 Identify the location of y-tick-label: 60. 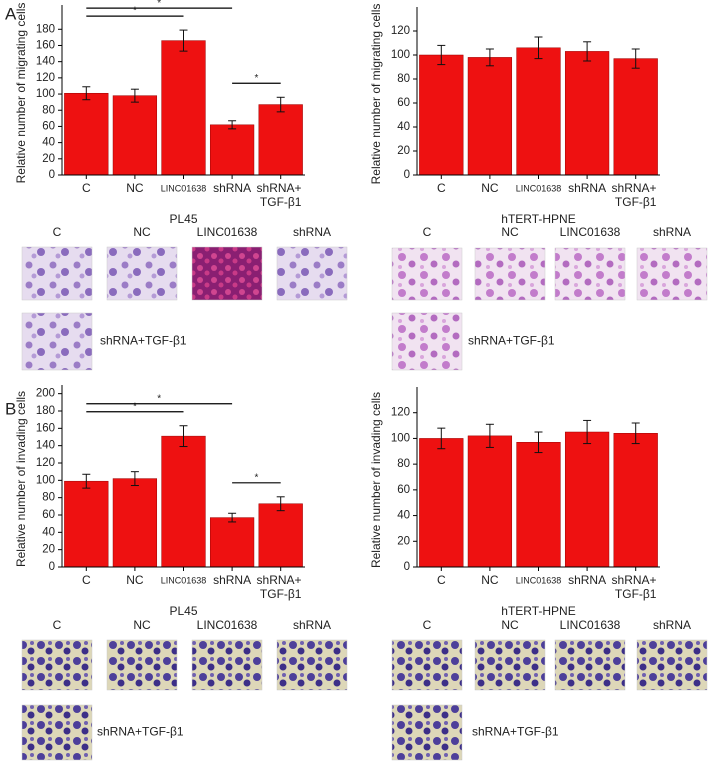
(403, 103).